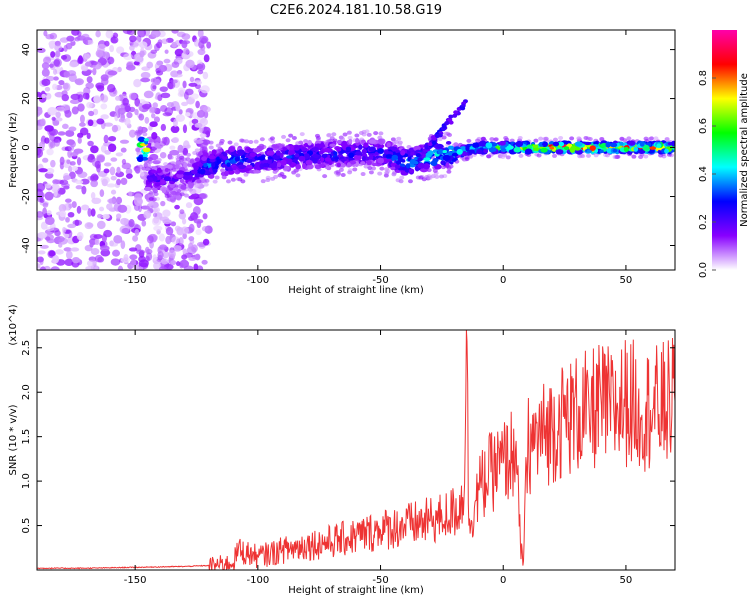 This screenshot has height=600, width=750. I want to click on x-tick-label: -50, so click(380, 580).